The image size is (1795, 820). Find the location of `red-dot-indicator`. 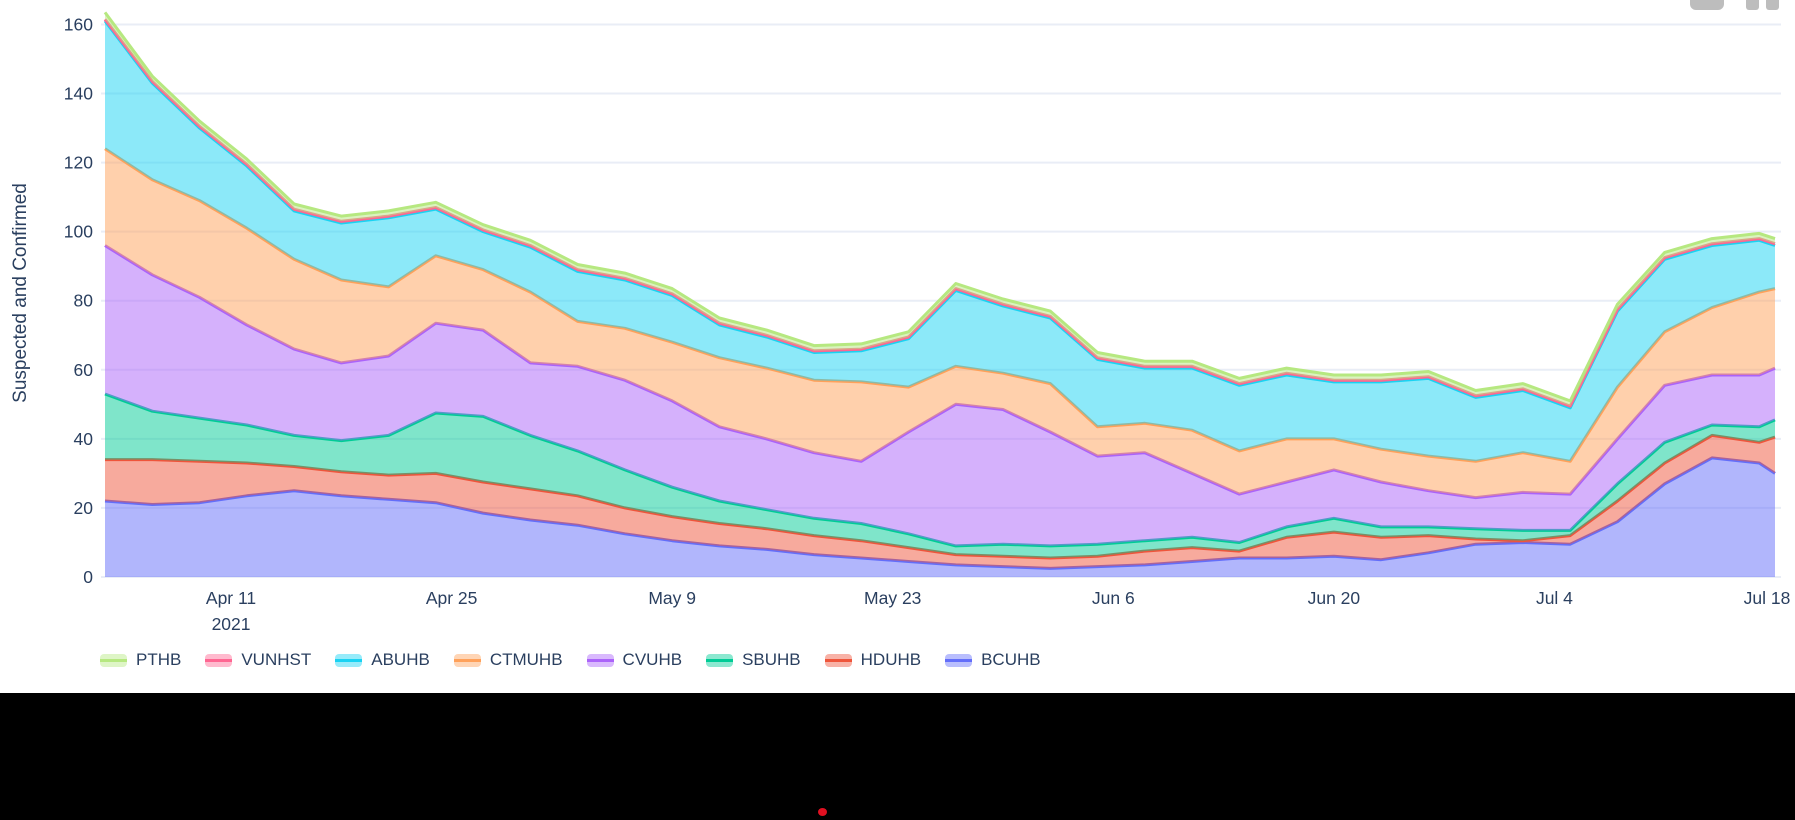

red-dot-indicator is located at coordinates (822, 812).